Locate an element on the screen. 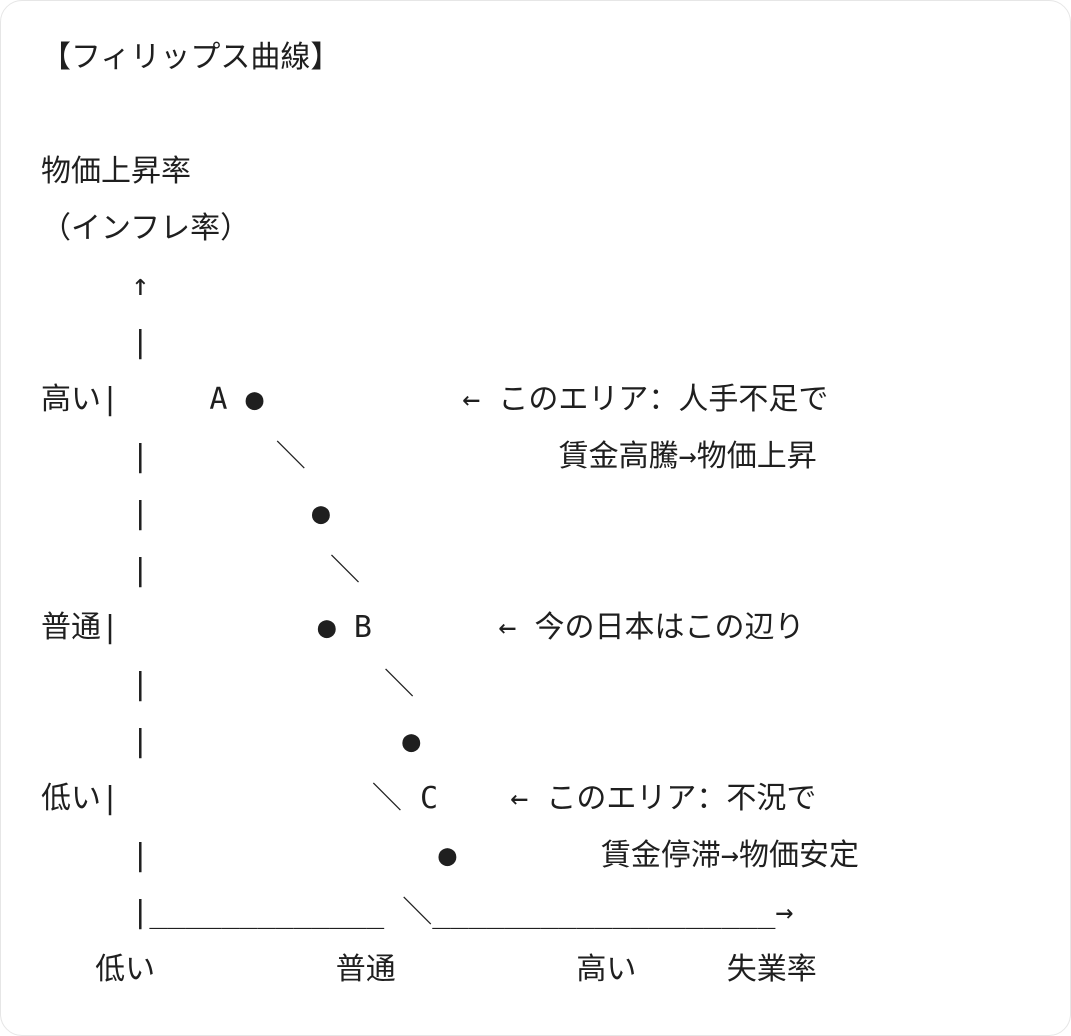 The width and height of the screenshot is (1071, 1036). row-high-annotation: | ＼ 賃金高騰→物価上昇 is located at coordinates (429, 456).